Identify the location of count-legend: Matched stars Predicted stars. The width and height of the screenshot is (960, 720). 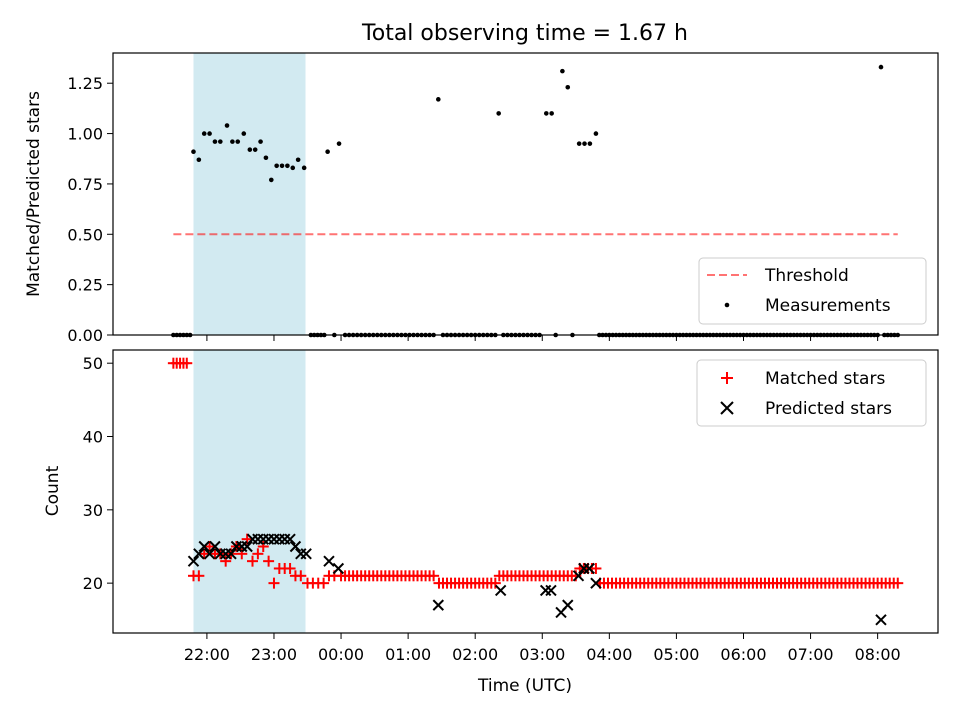
(811, 393).